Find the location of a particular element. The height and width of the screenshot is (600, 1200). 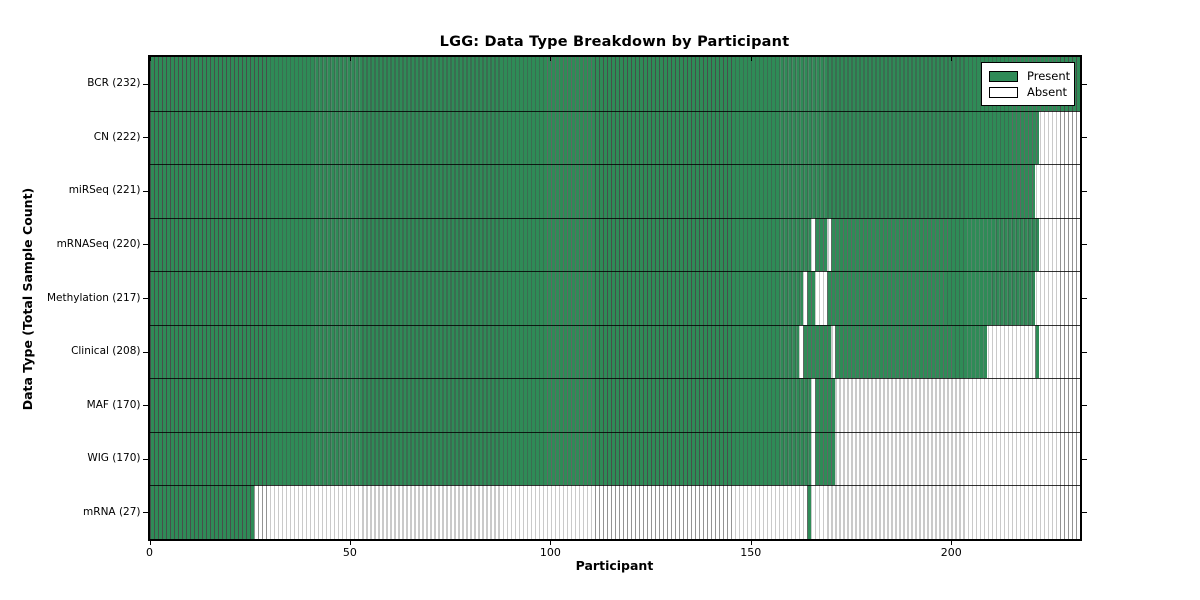

heatmap-row-mRNA is located at coordinates (614, 512).